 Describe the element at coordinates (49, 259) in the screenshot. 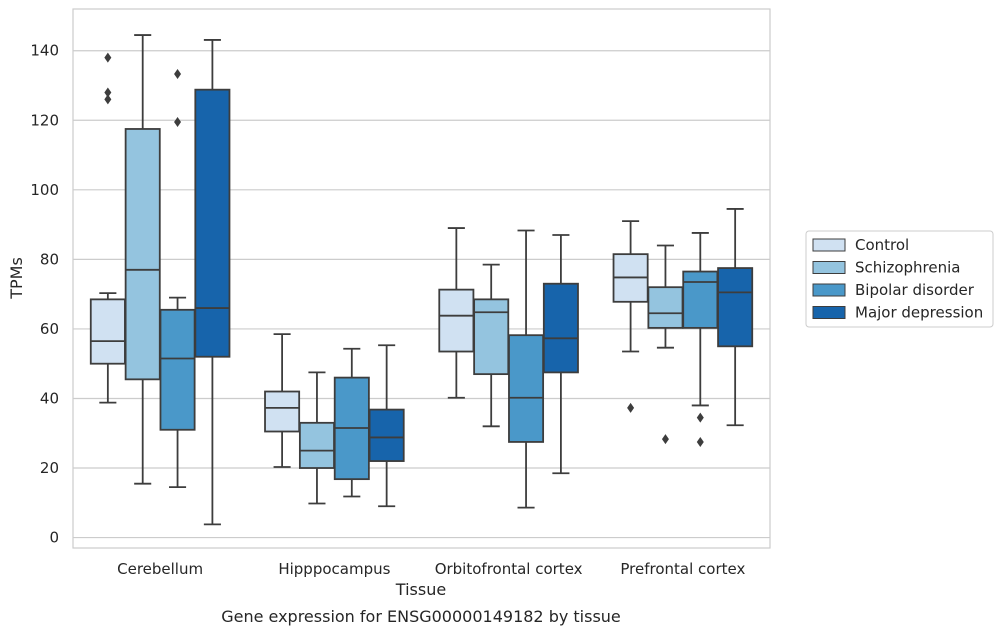

I see `y-tick-label: 80` at that location.